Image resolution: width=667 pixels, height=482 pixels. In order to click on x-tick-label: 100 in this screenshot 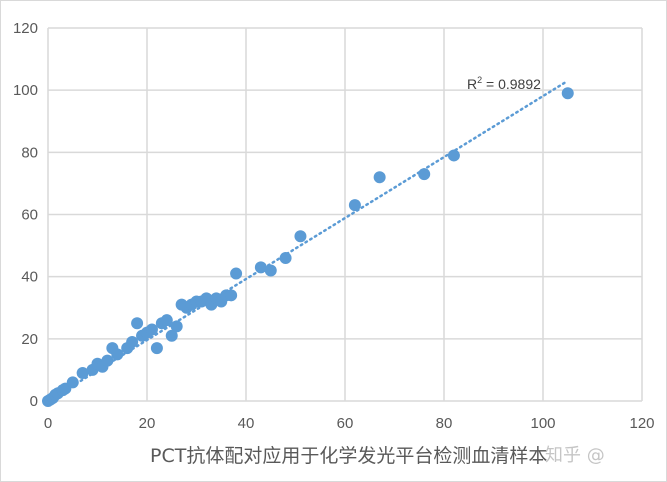, I will do `click(542, 423)`.